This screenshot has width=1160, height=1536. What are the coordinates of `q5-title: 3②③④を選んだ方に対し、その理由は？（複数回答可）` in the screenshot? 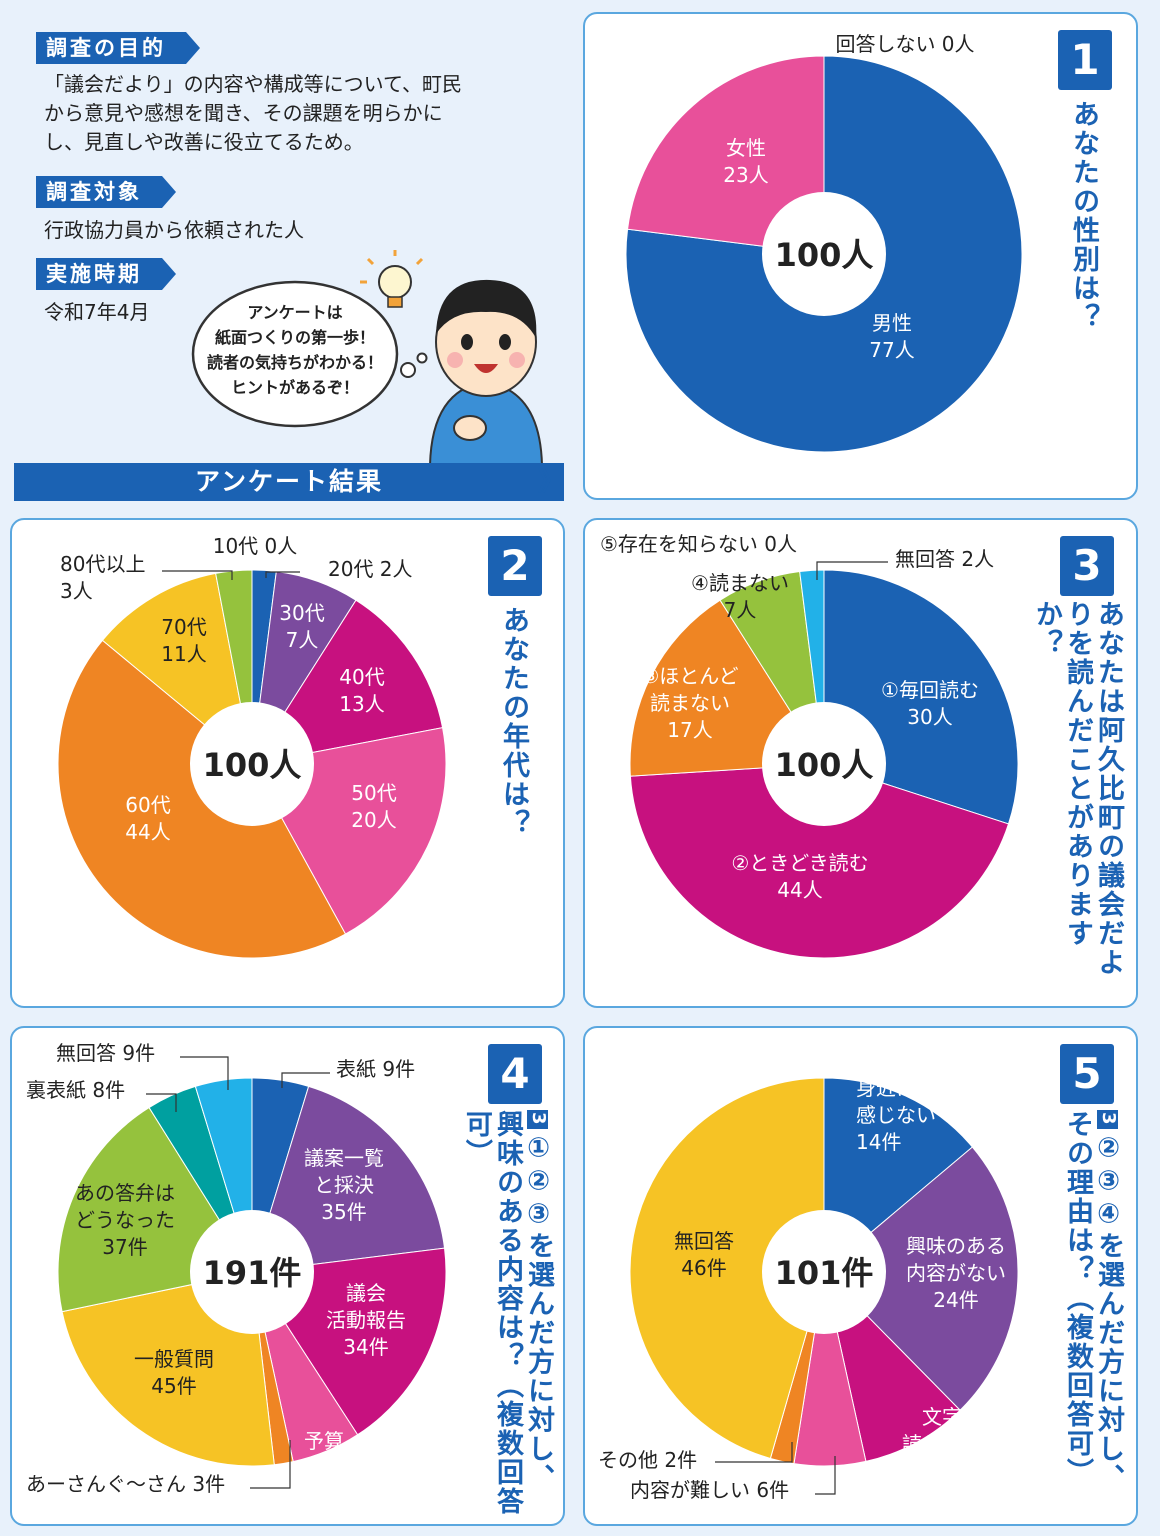 It's located at (1088, 1315).